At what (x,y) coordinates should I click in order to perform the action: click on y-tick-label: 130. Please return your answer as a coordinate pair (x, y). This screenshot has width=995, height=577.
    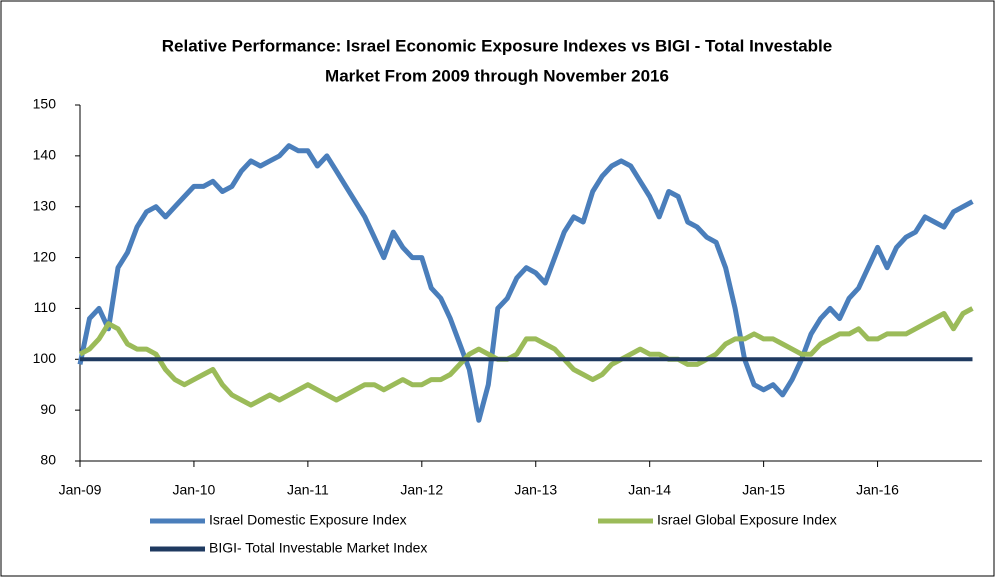
    Looking at the image, I should click on (45, 205).